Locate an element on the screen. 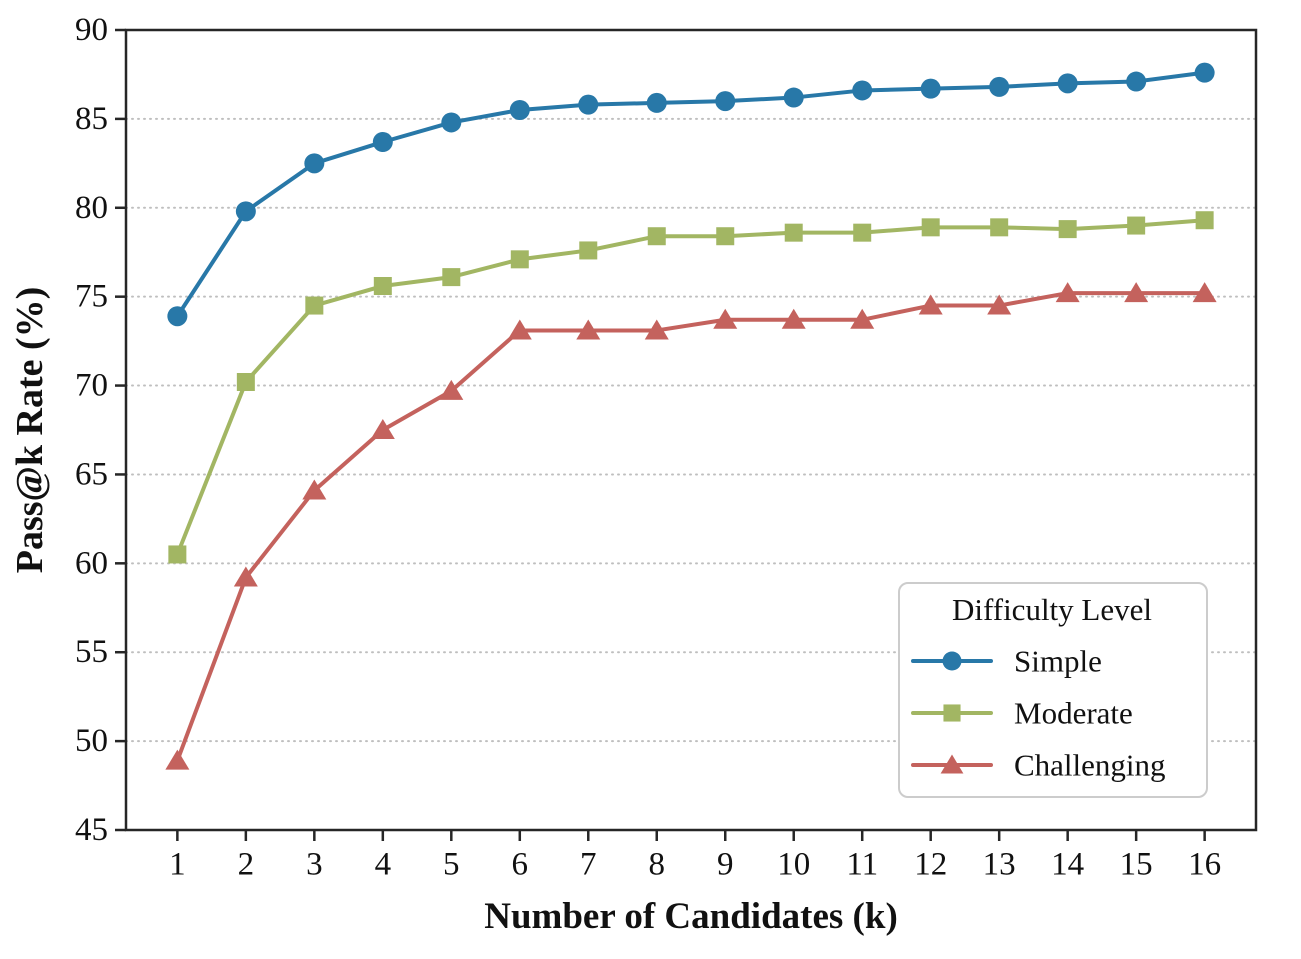 Image resolution: width=1301 pixels, height=959 pixels. legend-label-challenging: Challenging is located at coordinates (1090, 765).